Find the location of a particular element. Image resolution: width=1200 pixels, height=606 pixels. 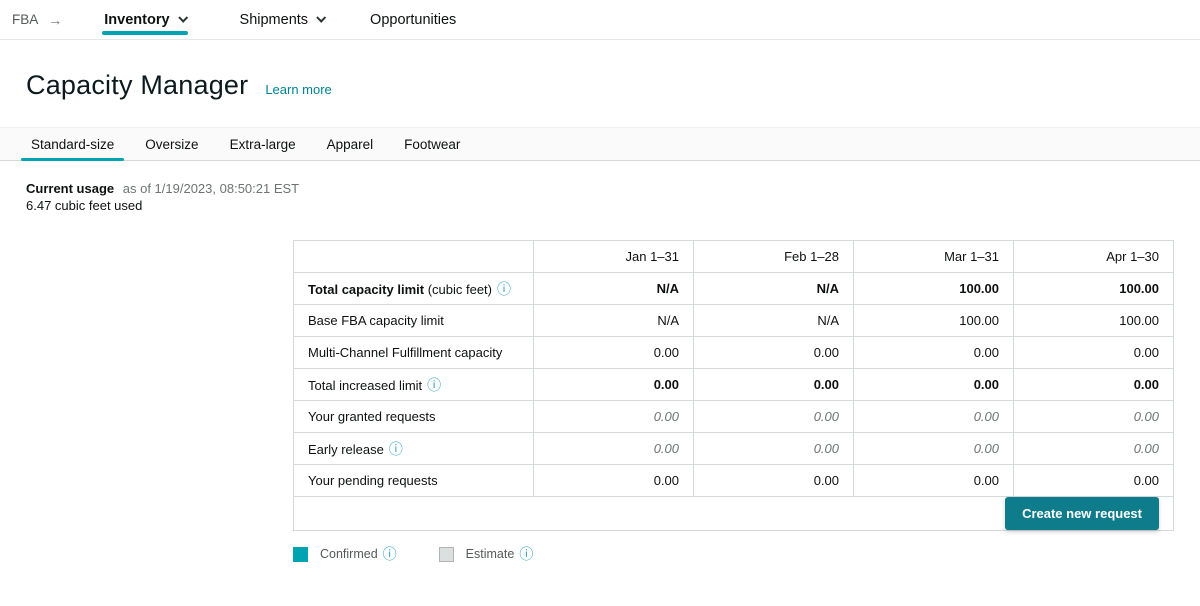

column-header-apr: Apr 1–30 is located at coordinates (1093, 256).